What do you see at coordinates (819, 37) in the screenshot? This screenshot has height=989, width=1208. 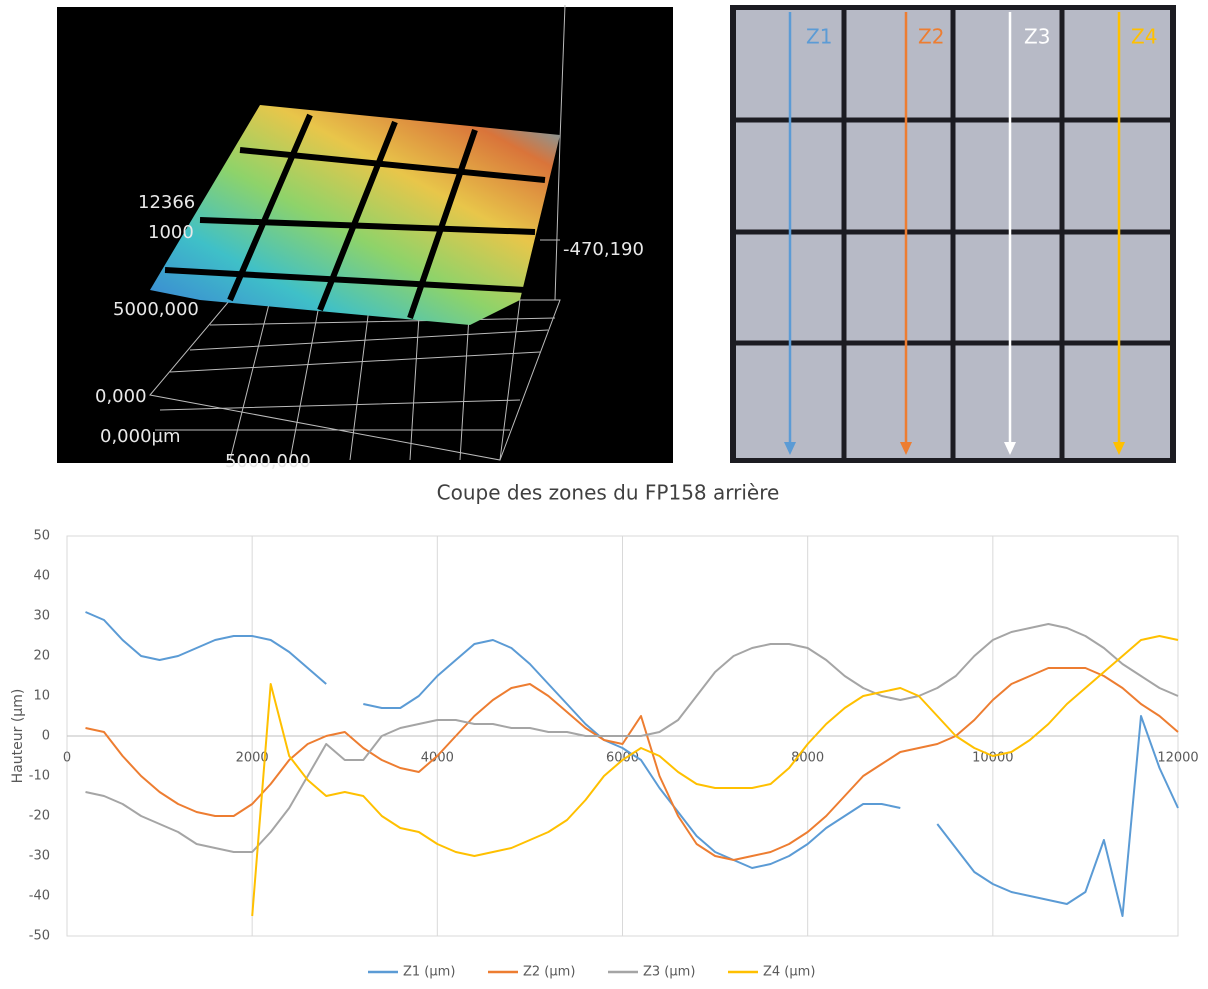 I see `zone-label: Z1` at bounding box center [819, 37].